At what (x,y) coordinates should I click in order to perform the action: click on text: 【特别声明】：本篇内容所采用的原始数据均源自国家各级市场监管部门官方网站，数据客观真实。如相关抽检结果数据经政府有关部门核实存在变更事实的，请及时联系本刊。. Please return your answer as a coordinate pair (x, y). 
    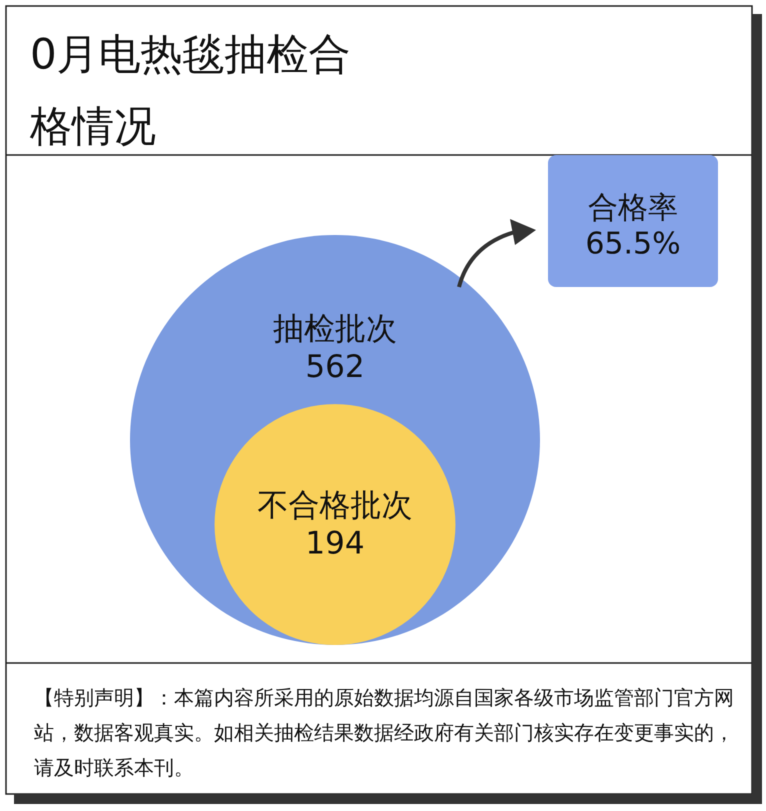
    Looking at the image, I should click on (384, 733).